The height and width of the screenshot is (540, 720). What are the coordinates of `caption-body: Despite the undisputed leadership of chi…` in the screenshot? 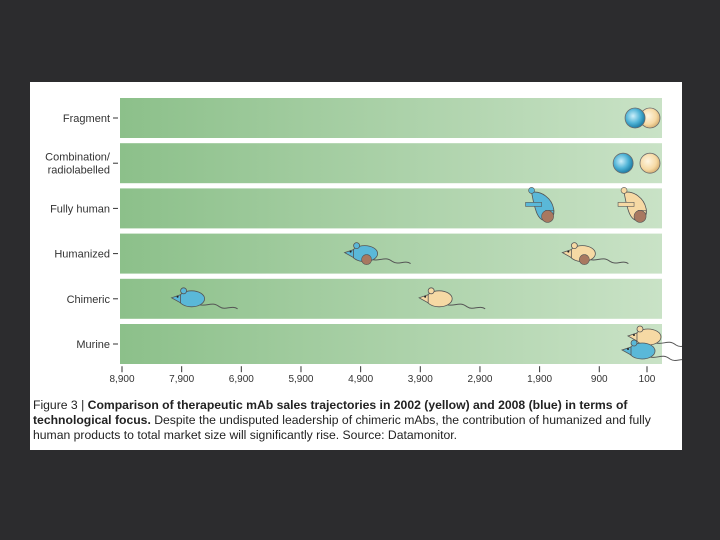 It's located at (342, 427).